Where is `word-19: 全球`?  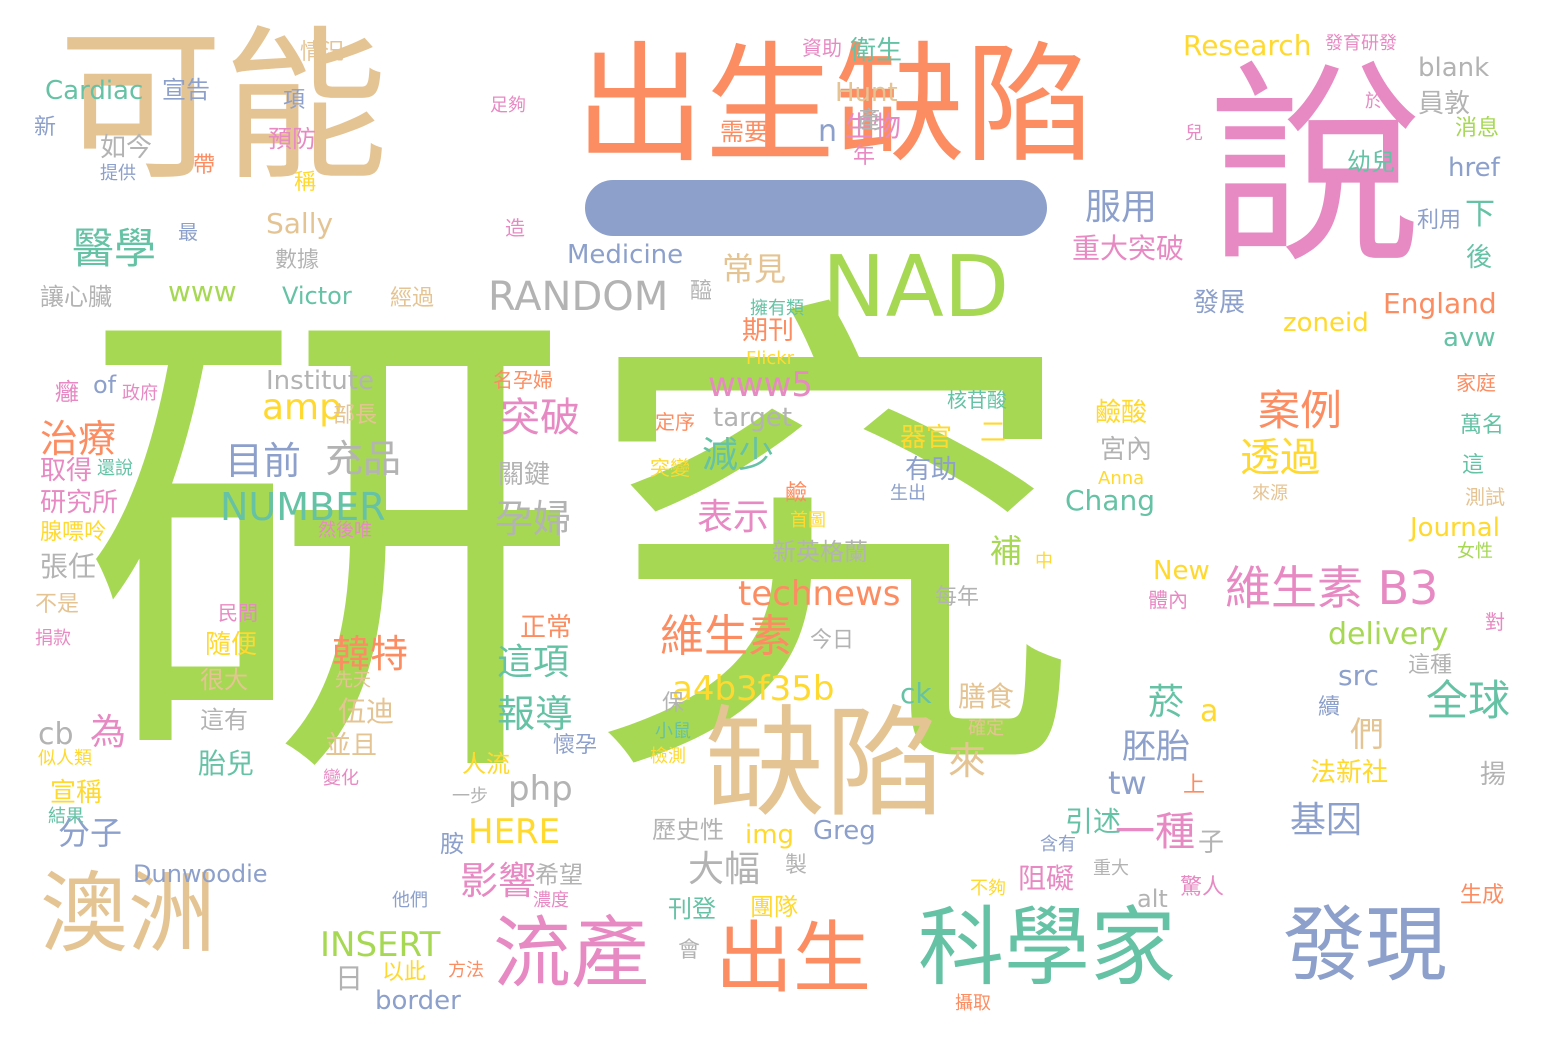 word-19: 全球 is located at coordinates (1468, 700).